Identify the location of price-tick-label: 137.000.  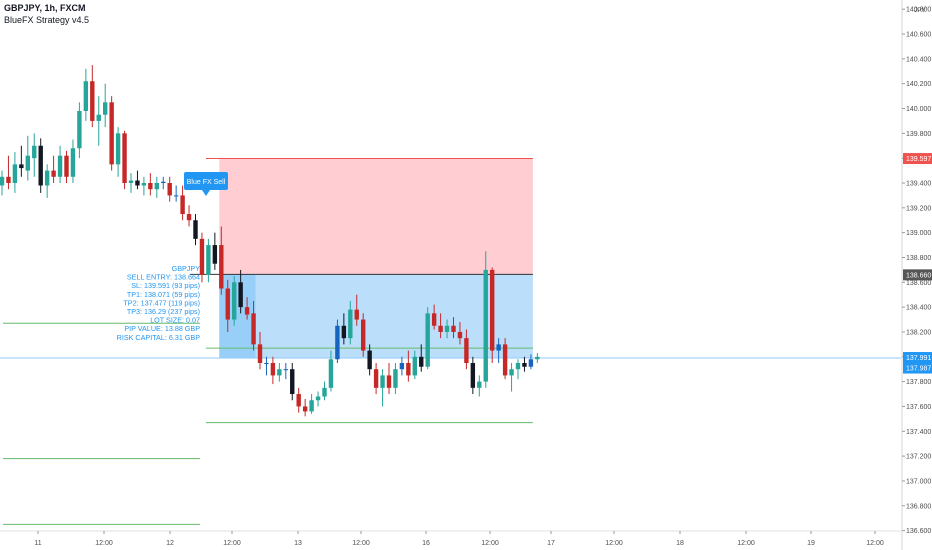
(918, 481).